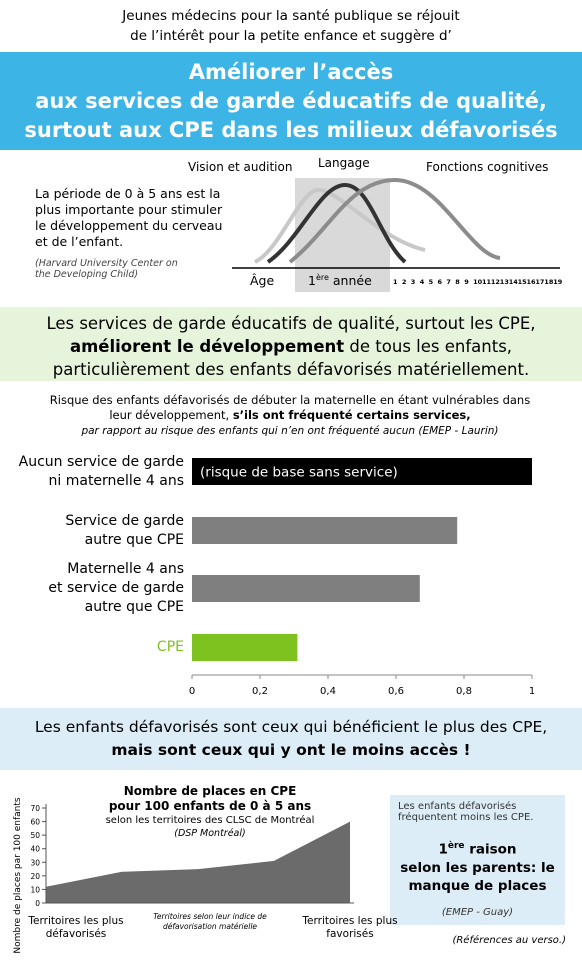 This screenshot has height=960, width=582. I want to click on x-tick-label: 0, so click(192, 691).